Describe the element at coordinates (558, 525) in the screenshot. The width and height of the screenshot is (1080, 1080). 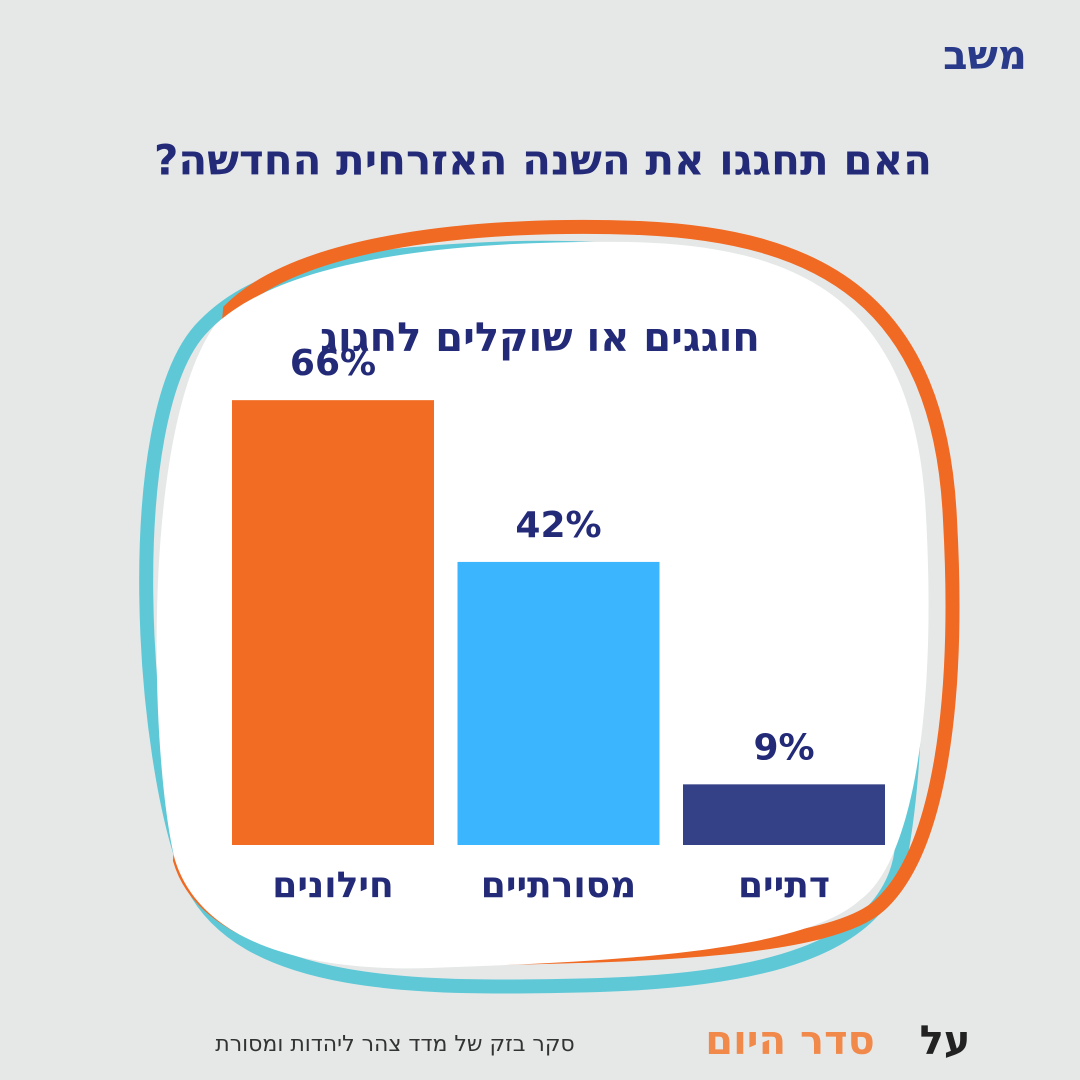
I see `value-label: 42%` at that location.